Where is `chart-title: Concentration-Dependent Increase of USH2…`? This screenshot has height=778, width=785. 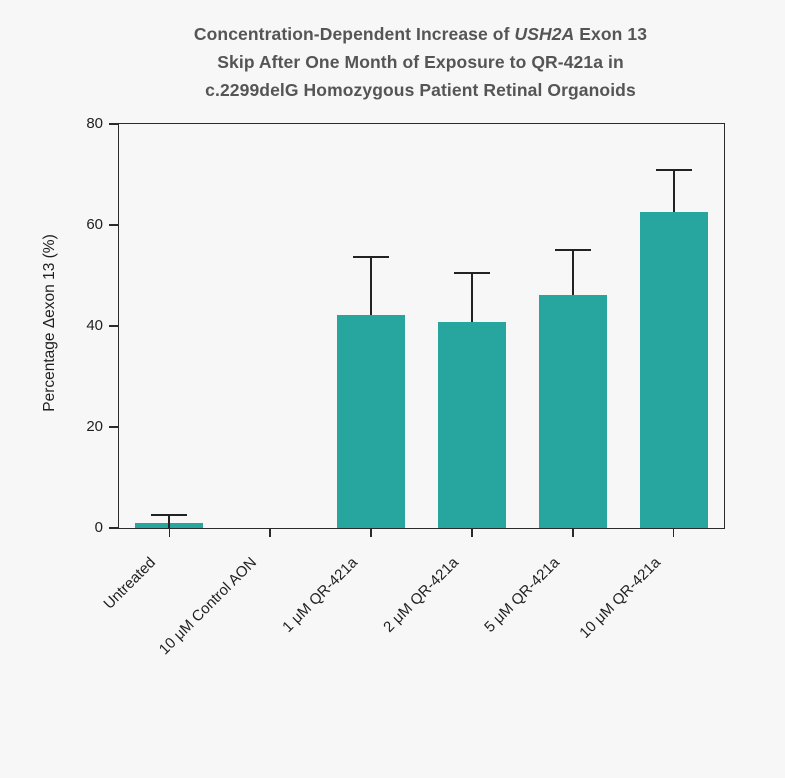 chart-title: Concentration-Dependent Increase of USH2… is located at coordinates (420, 62).